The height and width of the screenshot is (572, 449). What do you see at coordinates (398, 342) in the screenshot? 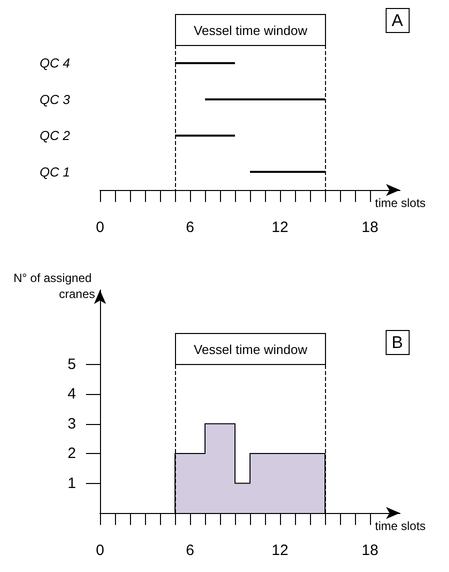
I see `text: B` at bounding box center [398, 342].